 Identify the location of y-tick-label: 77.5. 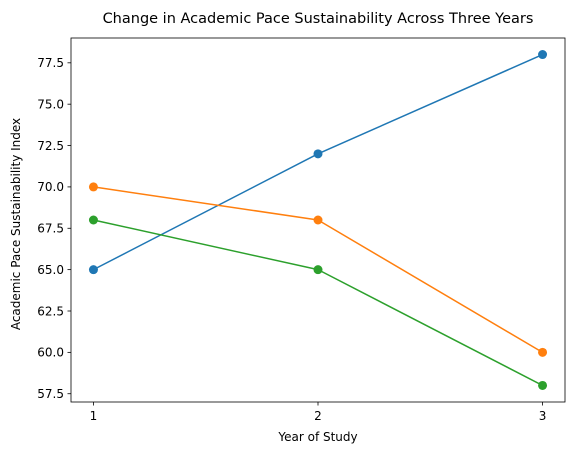
(50, 63).